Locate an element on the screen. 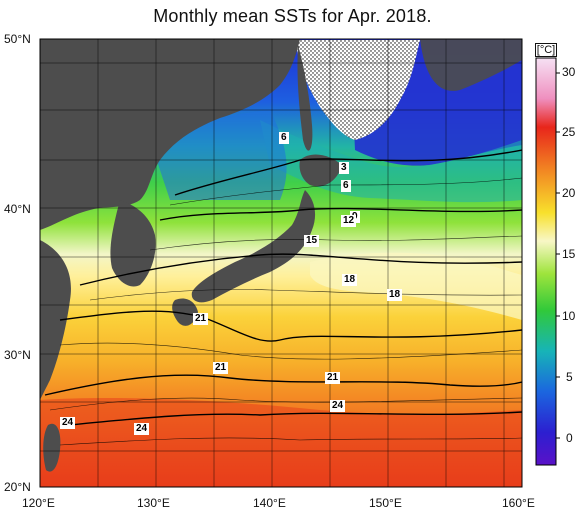  colorbar-tick-20: 20 is located at coordinates (569, 193).